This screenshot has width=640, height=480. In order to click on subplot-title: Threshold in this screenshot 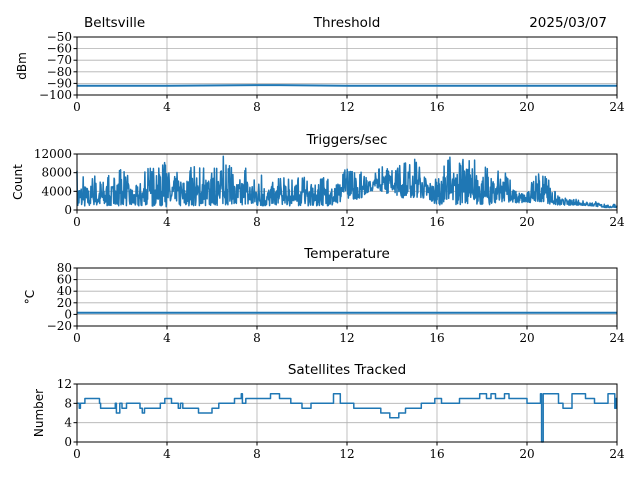, I will do `click(347, 23)`.